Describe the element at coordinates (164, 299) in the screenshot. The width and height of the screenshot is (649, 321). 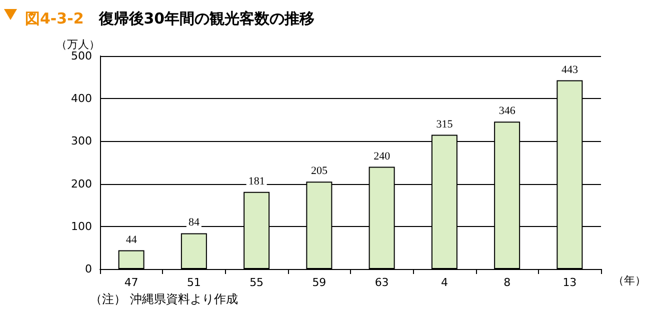
I see `text: （注） 沖縄県資料より作成` at that location.